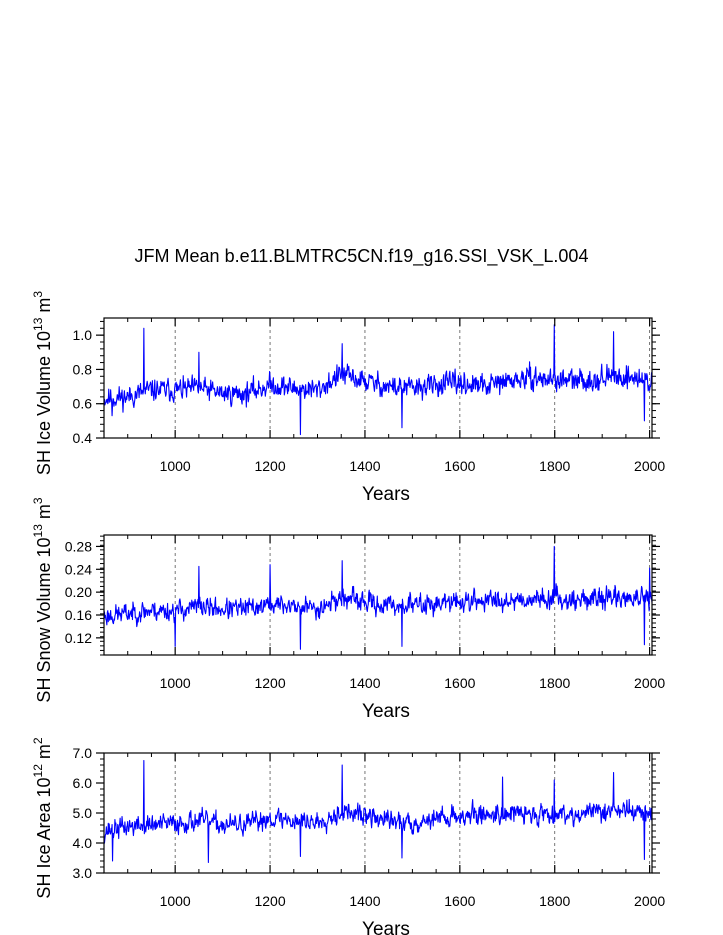  Describe the element at coordinates (42, 599) in the screenshot. I see `y-axis-label: SH Snow Volume 1013 m3` at that location.